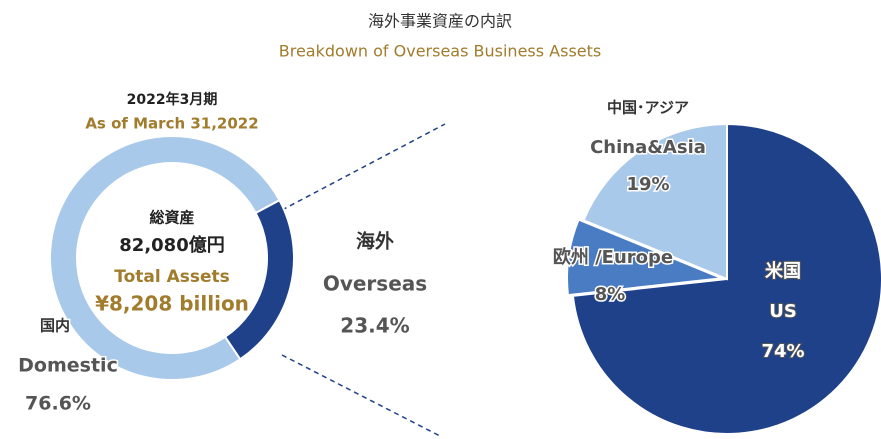  I want to click on slice-label: 8%, so click(610, 294).